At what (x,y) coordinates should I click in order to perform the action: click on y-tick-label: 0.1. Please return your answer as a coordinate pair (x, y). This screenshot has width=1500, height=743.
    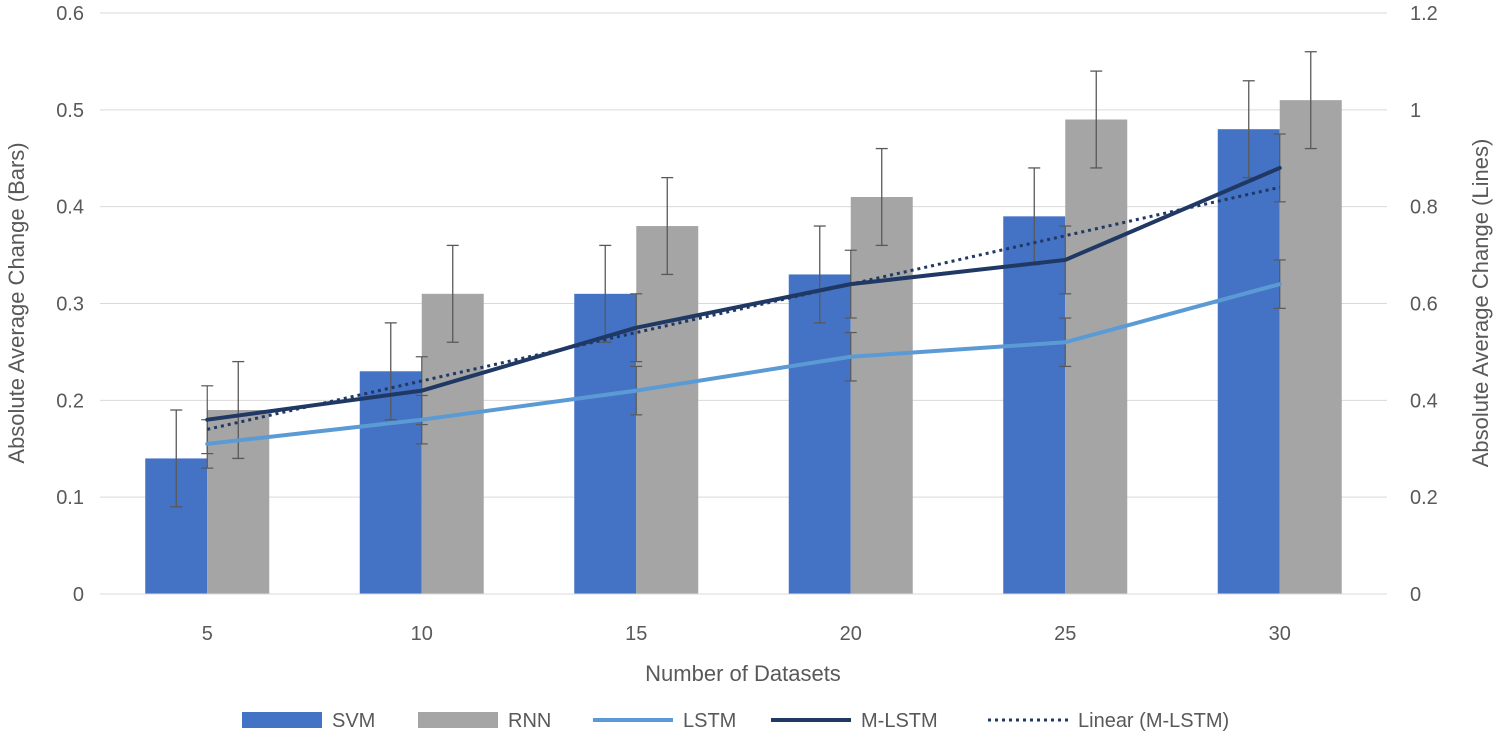
    Looking at the image, I should click on (70, 498).